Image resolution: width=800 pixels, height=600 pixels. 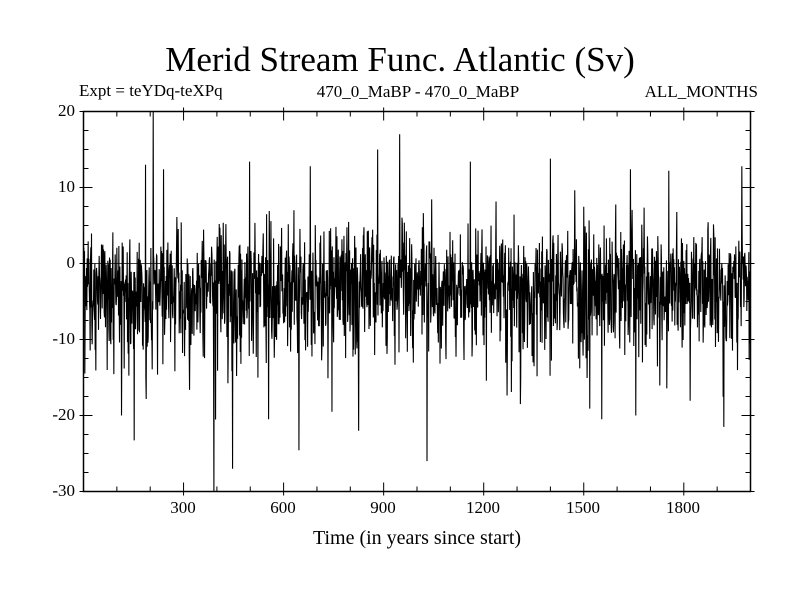 I want to click on x-tick-label: 1200, so click(x=483, y=507).